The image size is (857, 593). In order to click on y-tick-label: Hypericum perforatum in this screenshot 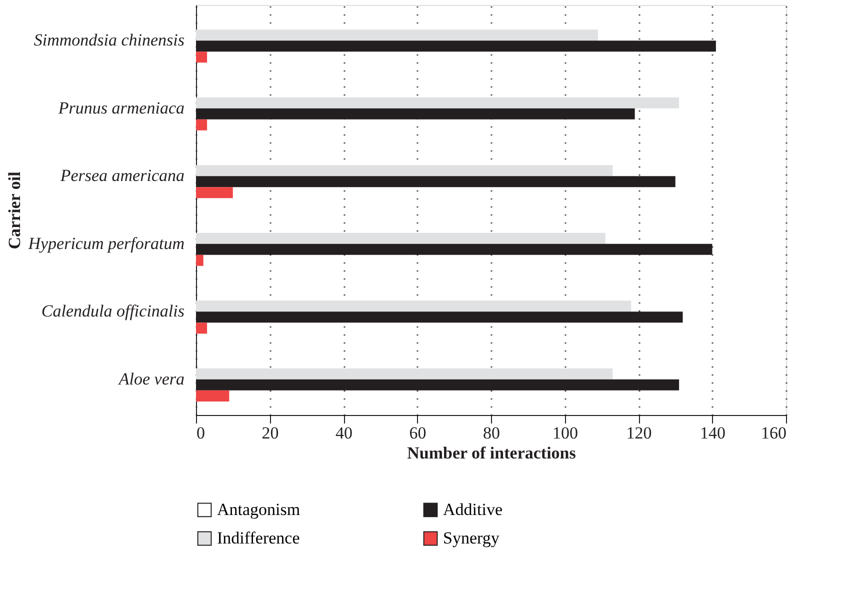, I will do `click(105, 243)`.